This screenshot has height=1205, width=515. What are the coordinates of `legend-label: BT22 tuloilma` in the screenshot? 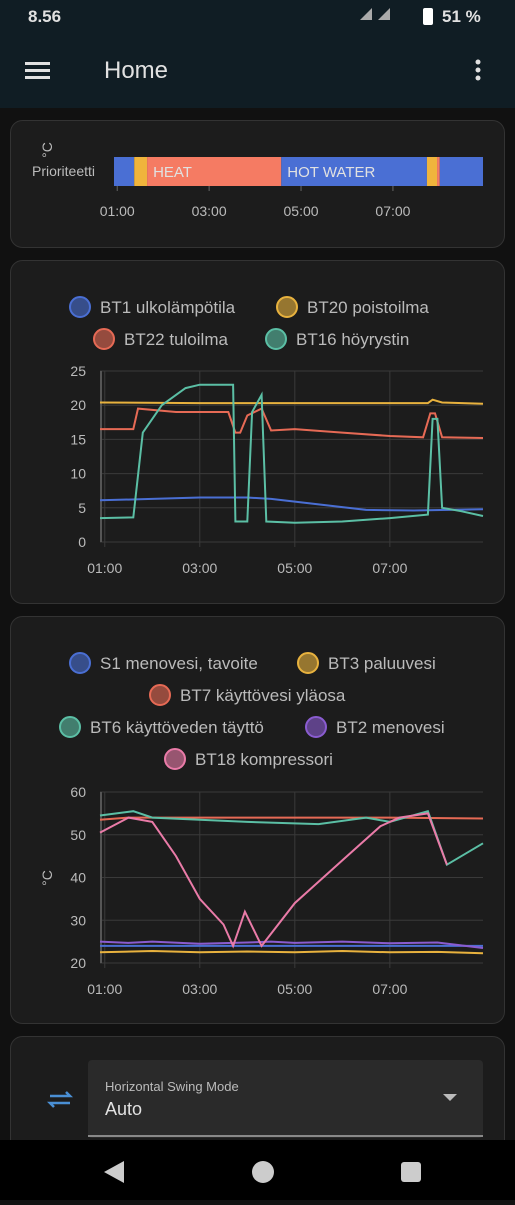 It's located at (176, 339).